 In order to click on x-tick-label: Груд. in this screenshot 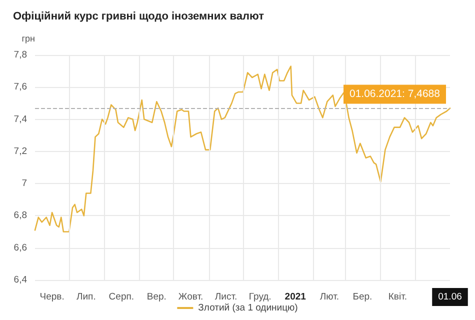, I will do `click(260, 297)`.